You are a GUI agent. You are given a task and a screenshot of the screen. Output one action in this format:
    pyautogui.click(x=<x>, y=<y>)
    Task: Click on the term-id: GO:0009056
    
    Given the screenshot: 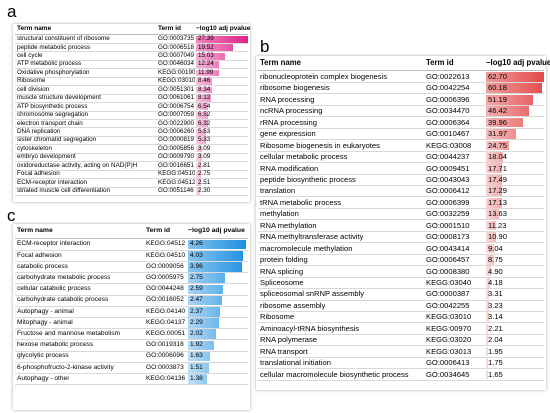 What is the action you would take?
    pyautogui.click(x=165, y=266)
    